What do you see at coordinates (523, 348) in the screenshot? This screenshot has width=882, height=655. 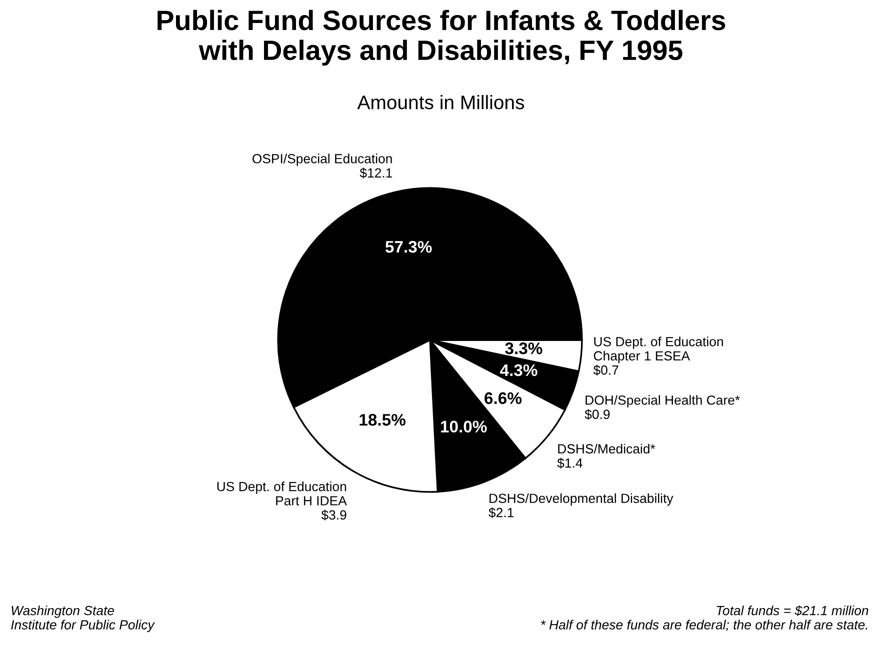 I see `data-label: 3.3%` at bounding box center [523, 348].